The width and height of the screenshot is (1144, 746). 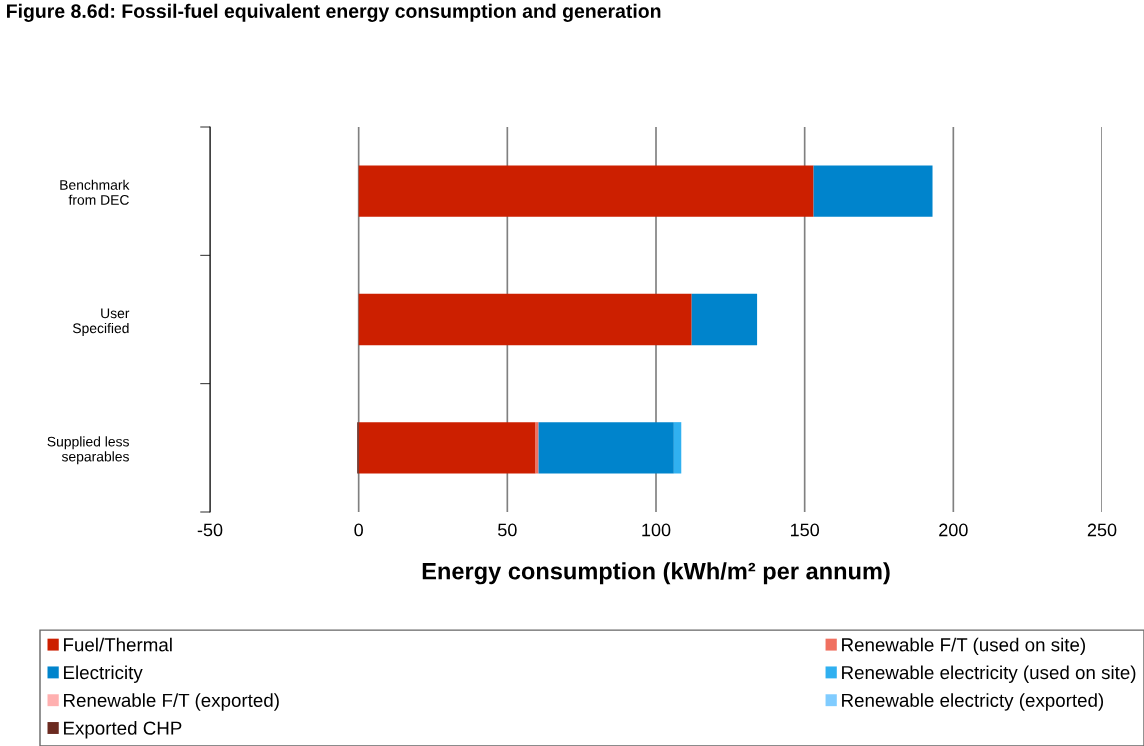 What do you see at coordinates (101, 322) in the screenshot?
I see `y-tick-label: User Specified` at bounding box center [101, 322].